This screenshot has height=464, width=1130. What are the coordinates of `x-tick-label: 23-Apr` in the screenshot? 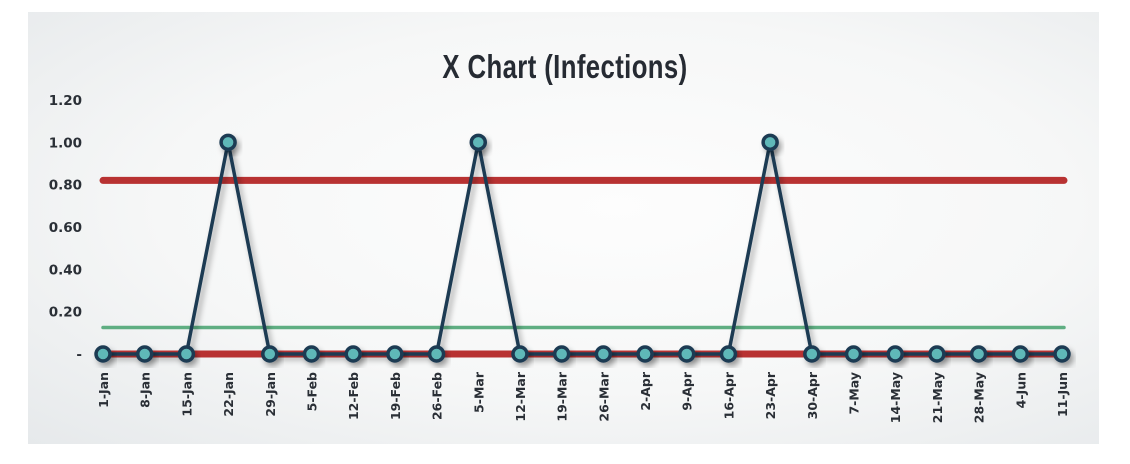 It's located at (770, 395).